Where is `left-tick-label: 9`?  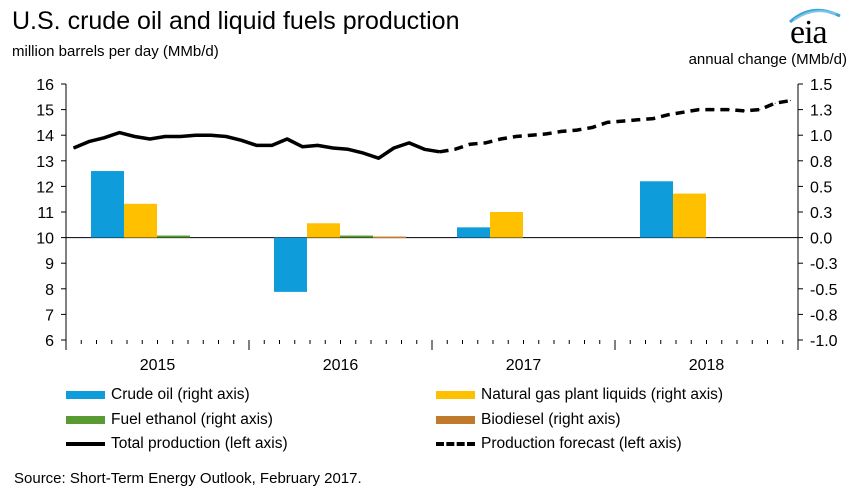 left-tick-label: 9 is located at coordinates (49, 264).